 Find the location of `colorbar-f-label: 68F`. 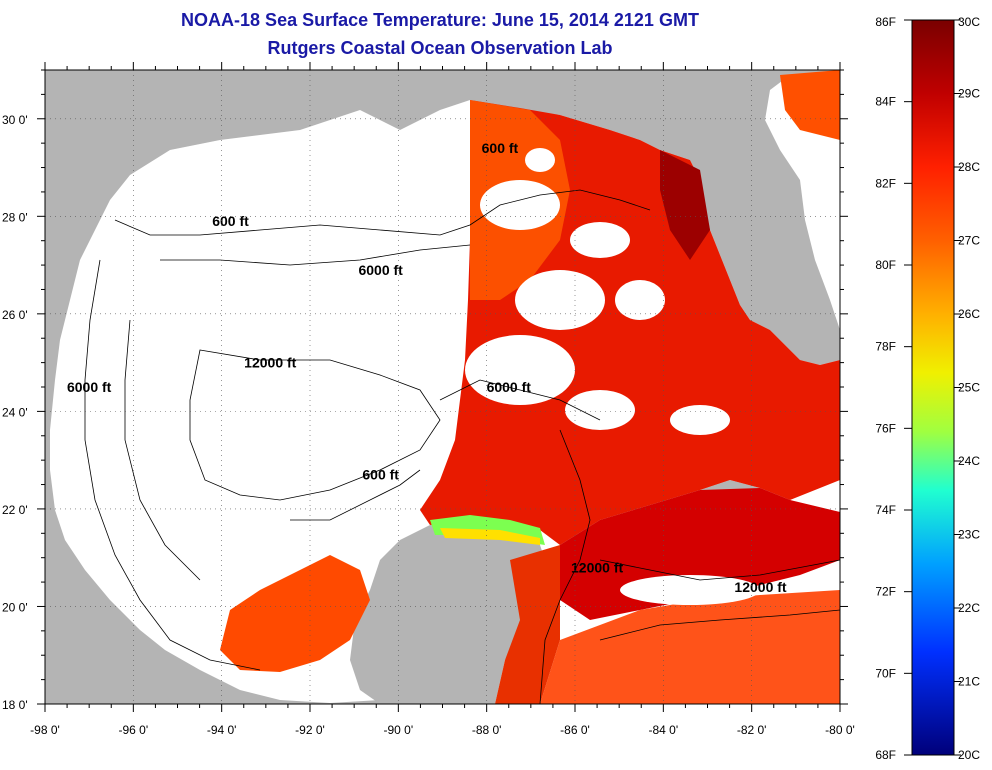

colorbar-f-label: 68F is located at coordinates (885, 755).